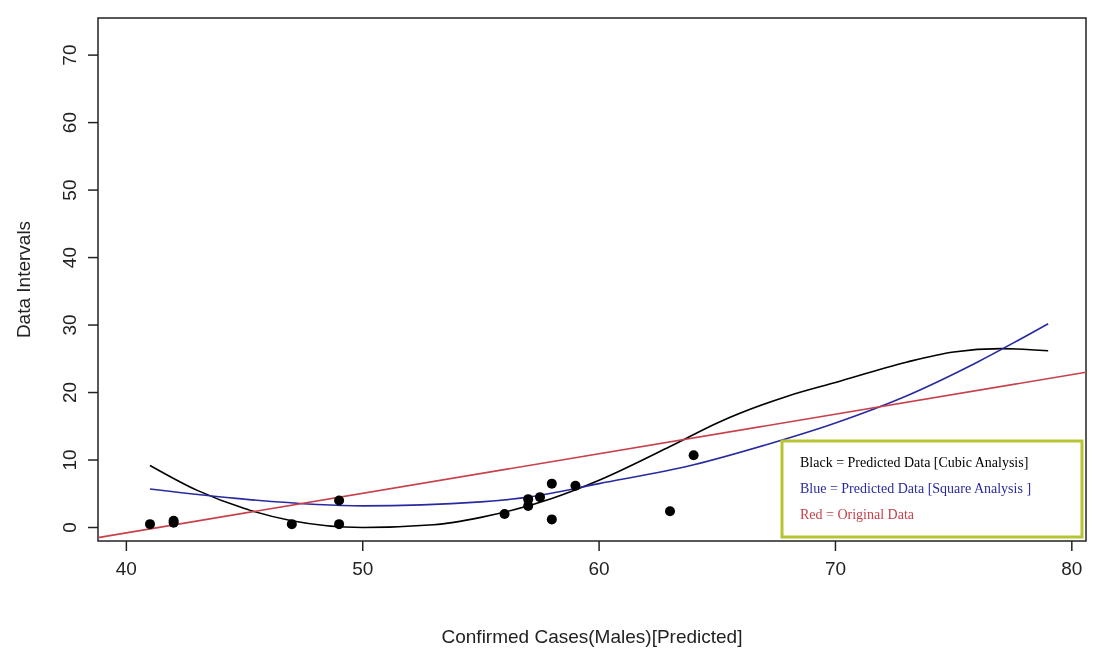 The height and width of the screenshot is (664, 1100). I want to click on x-axis-title: Confirmed Cases(Males)[Predicted], so click(592, 636).